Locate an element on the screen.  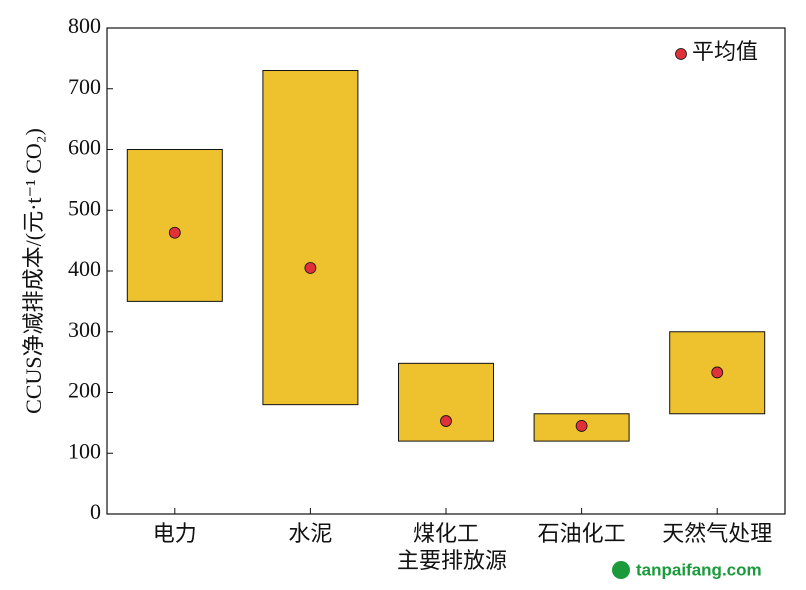
x-tick-label: 天然气处理 is located at coordinates (717, 533).